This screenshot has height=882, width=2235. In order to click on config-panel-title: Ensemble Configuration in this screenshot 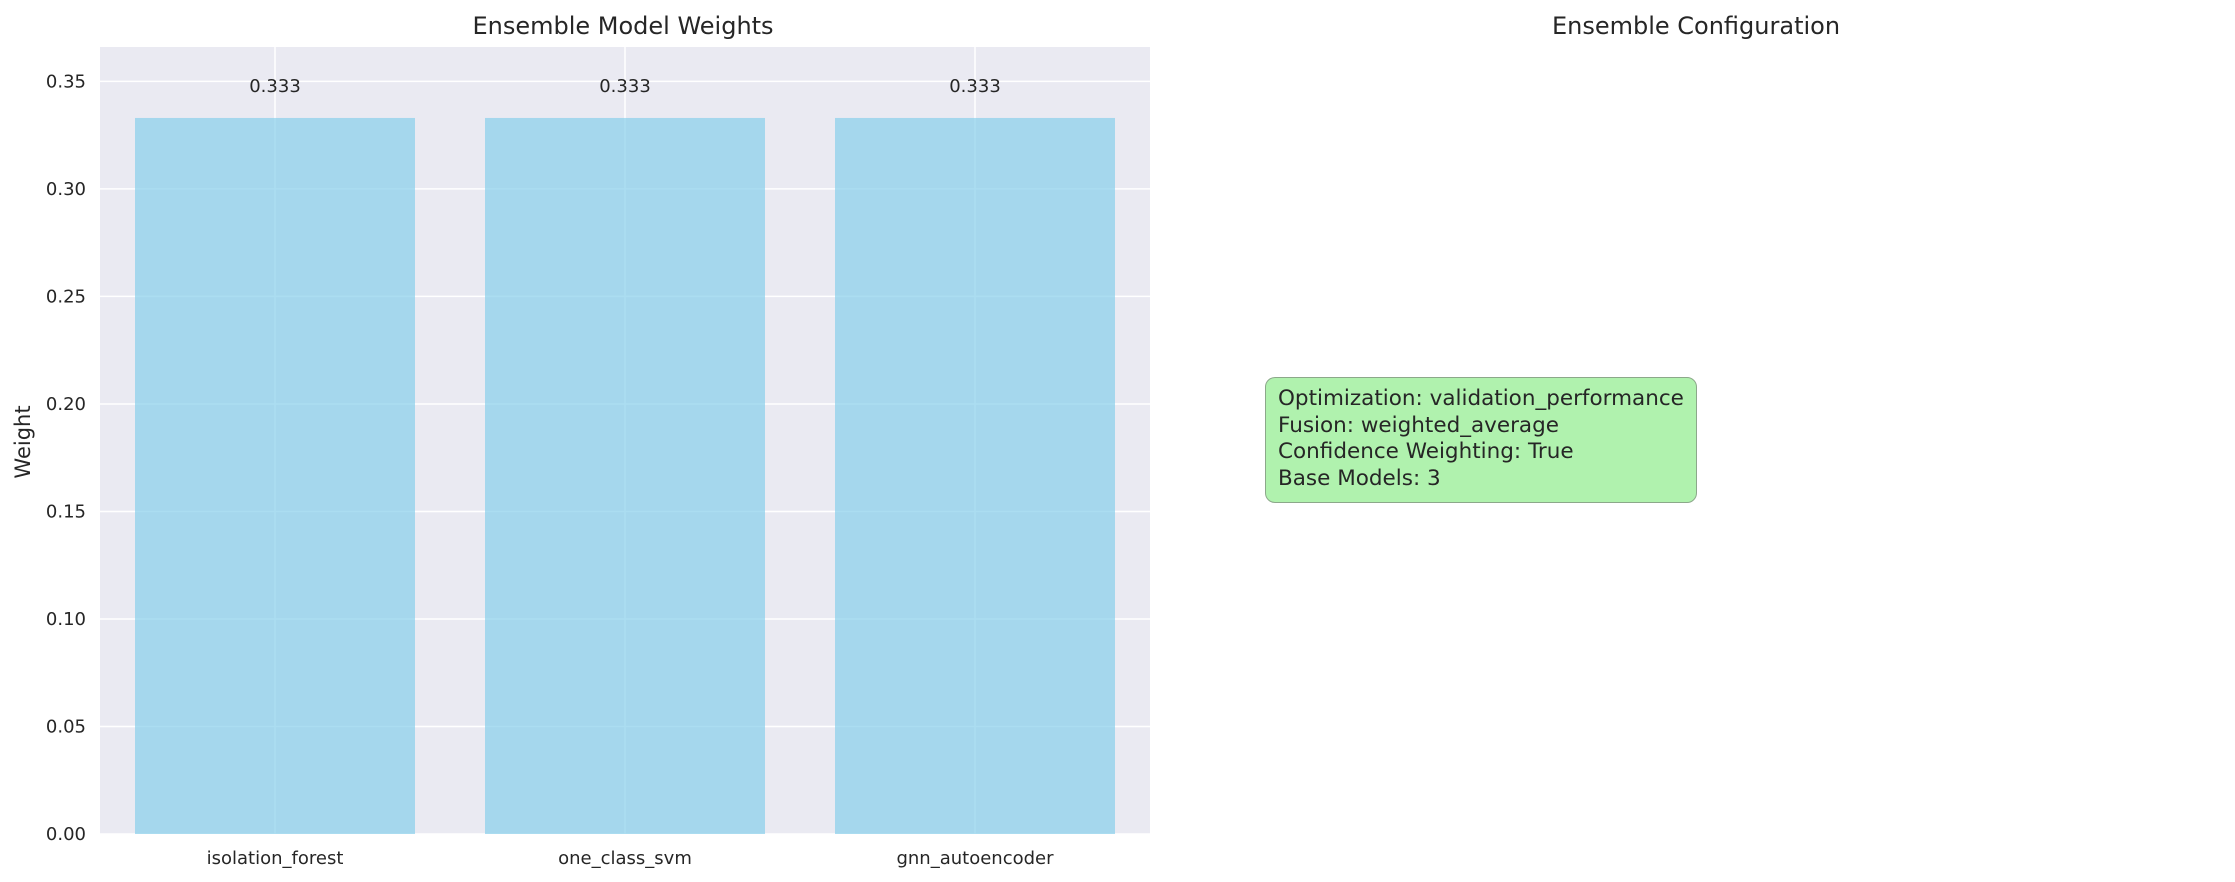, I will do `click(1696, 26)`.